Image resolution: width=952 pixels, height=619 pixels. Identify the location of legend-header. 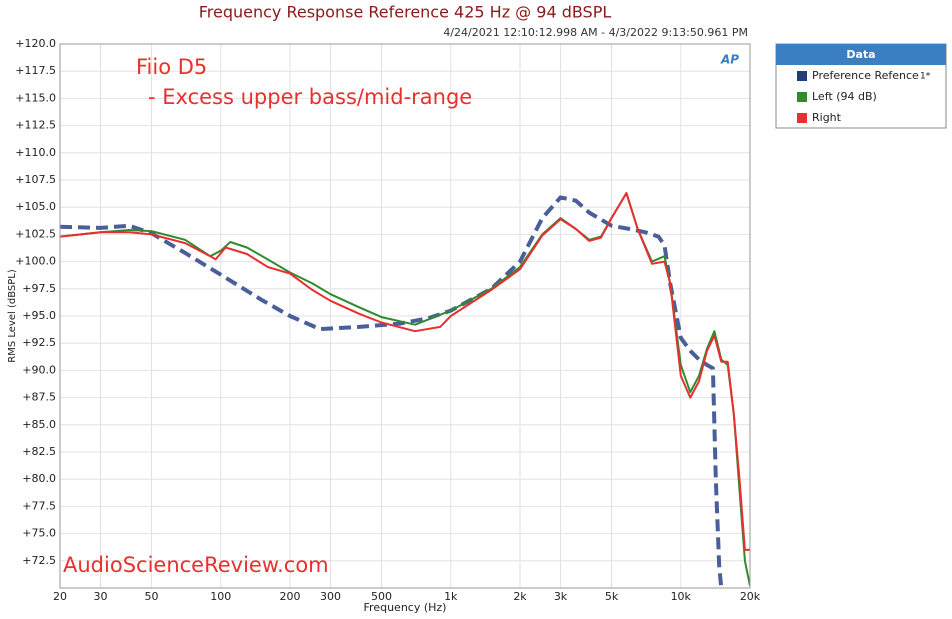
(861, 54).